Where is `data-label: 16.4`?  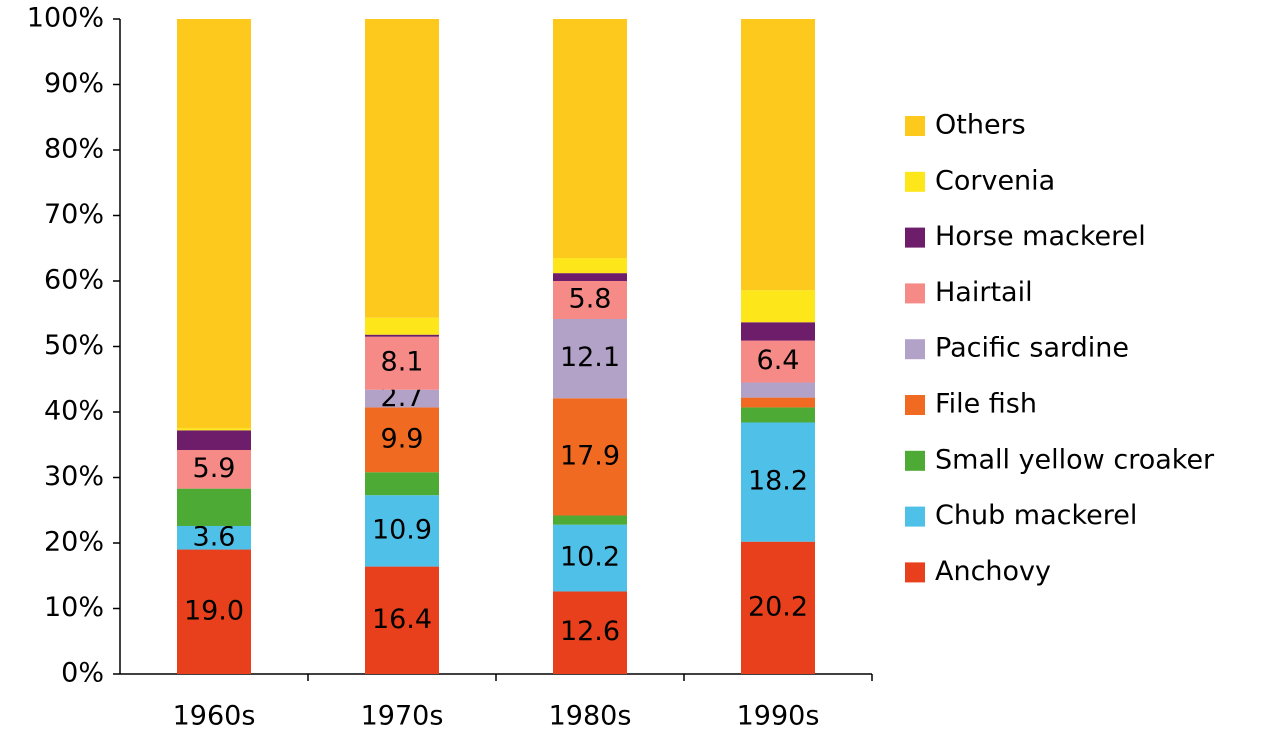 data-label: 16.4 is located at coordinates (402, 619).